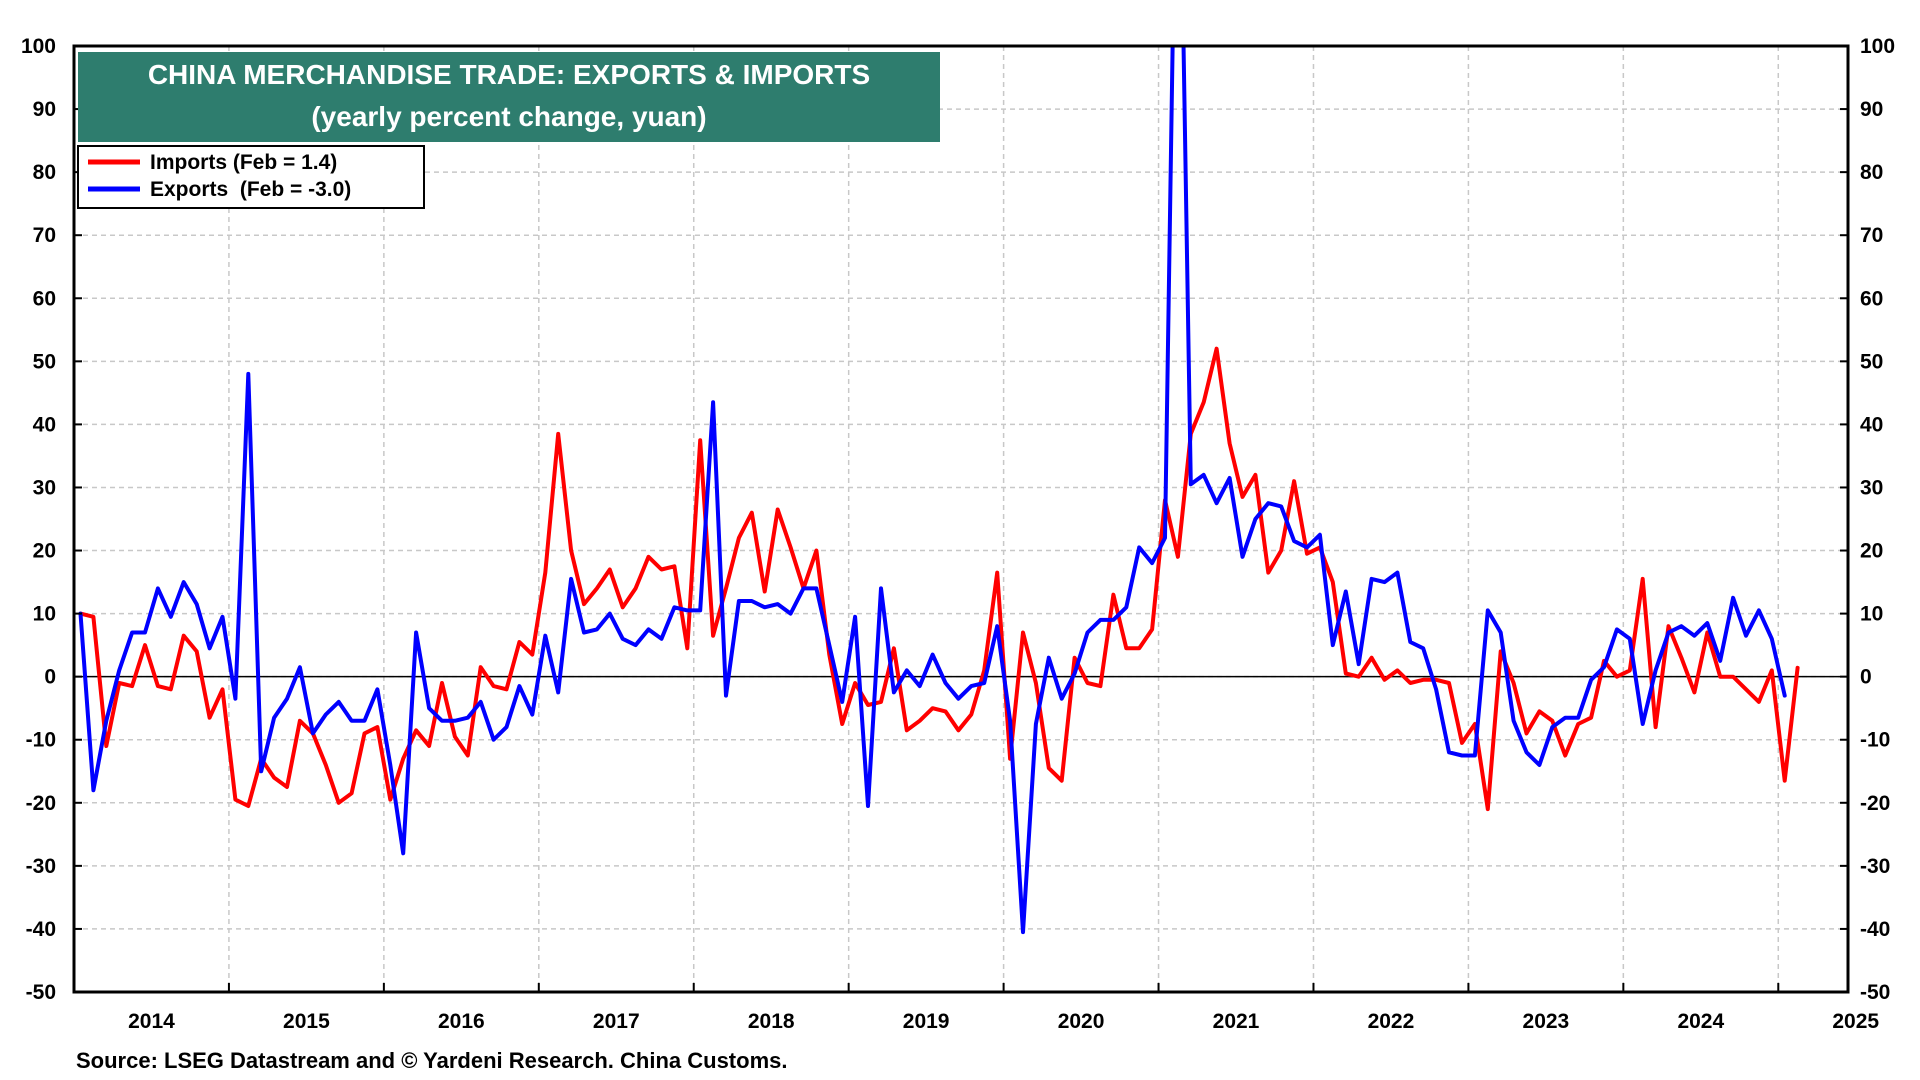 The image size is (1920, 1080). What do you see at coordinates (1700, 1021) in the screenshot?
I see `x-tick-label: 2024` at bounding box center [1700, 1021].